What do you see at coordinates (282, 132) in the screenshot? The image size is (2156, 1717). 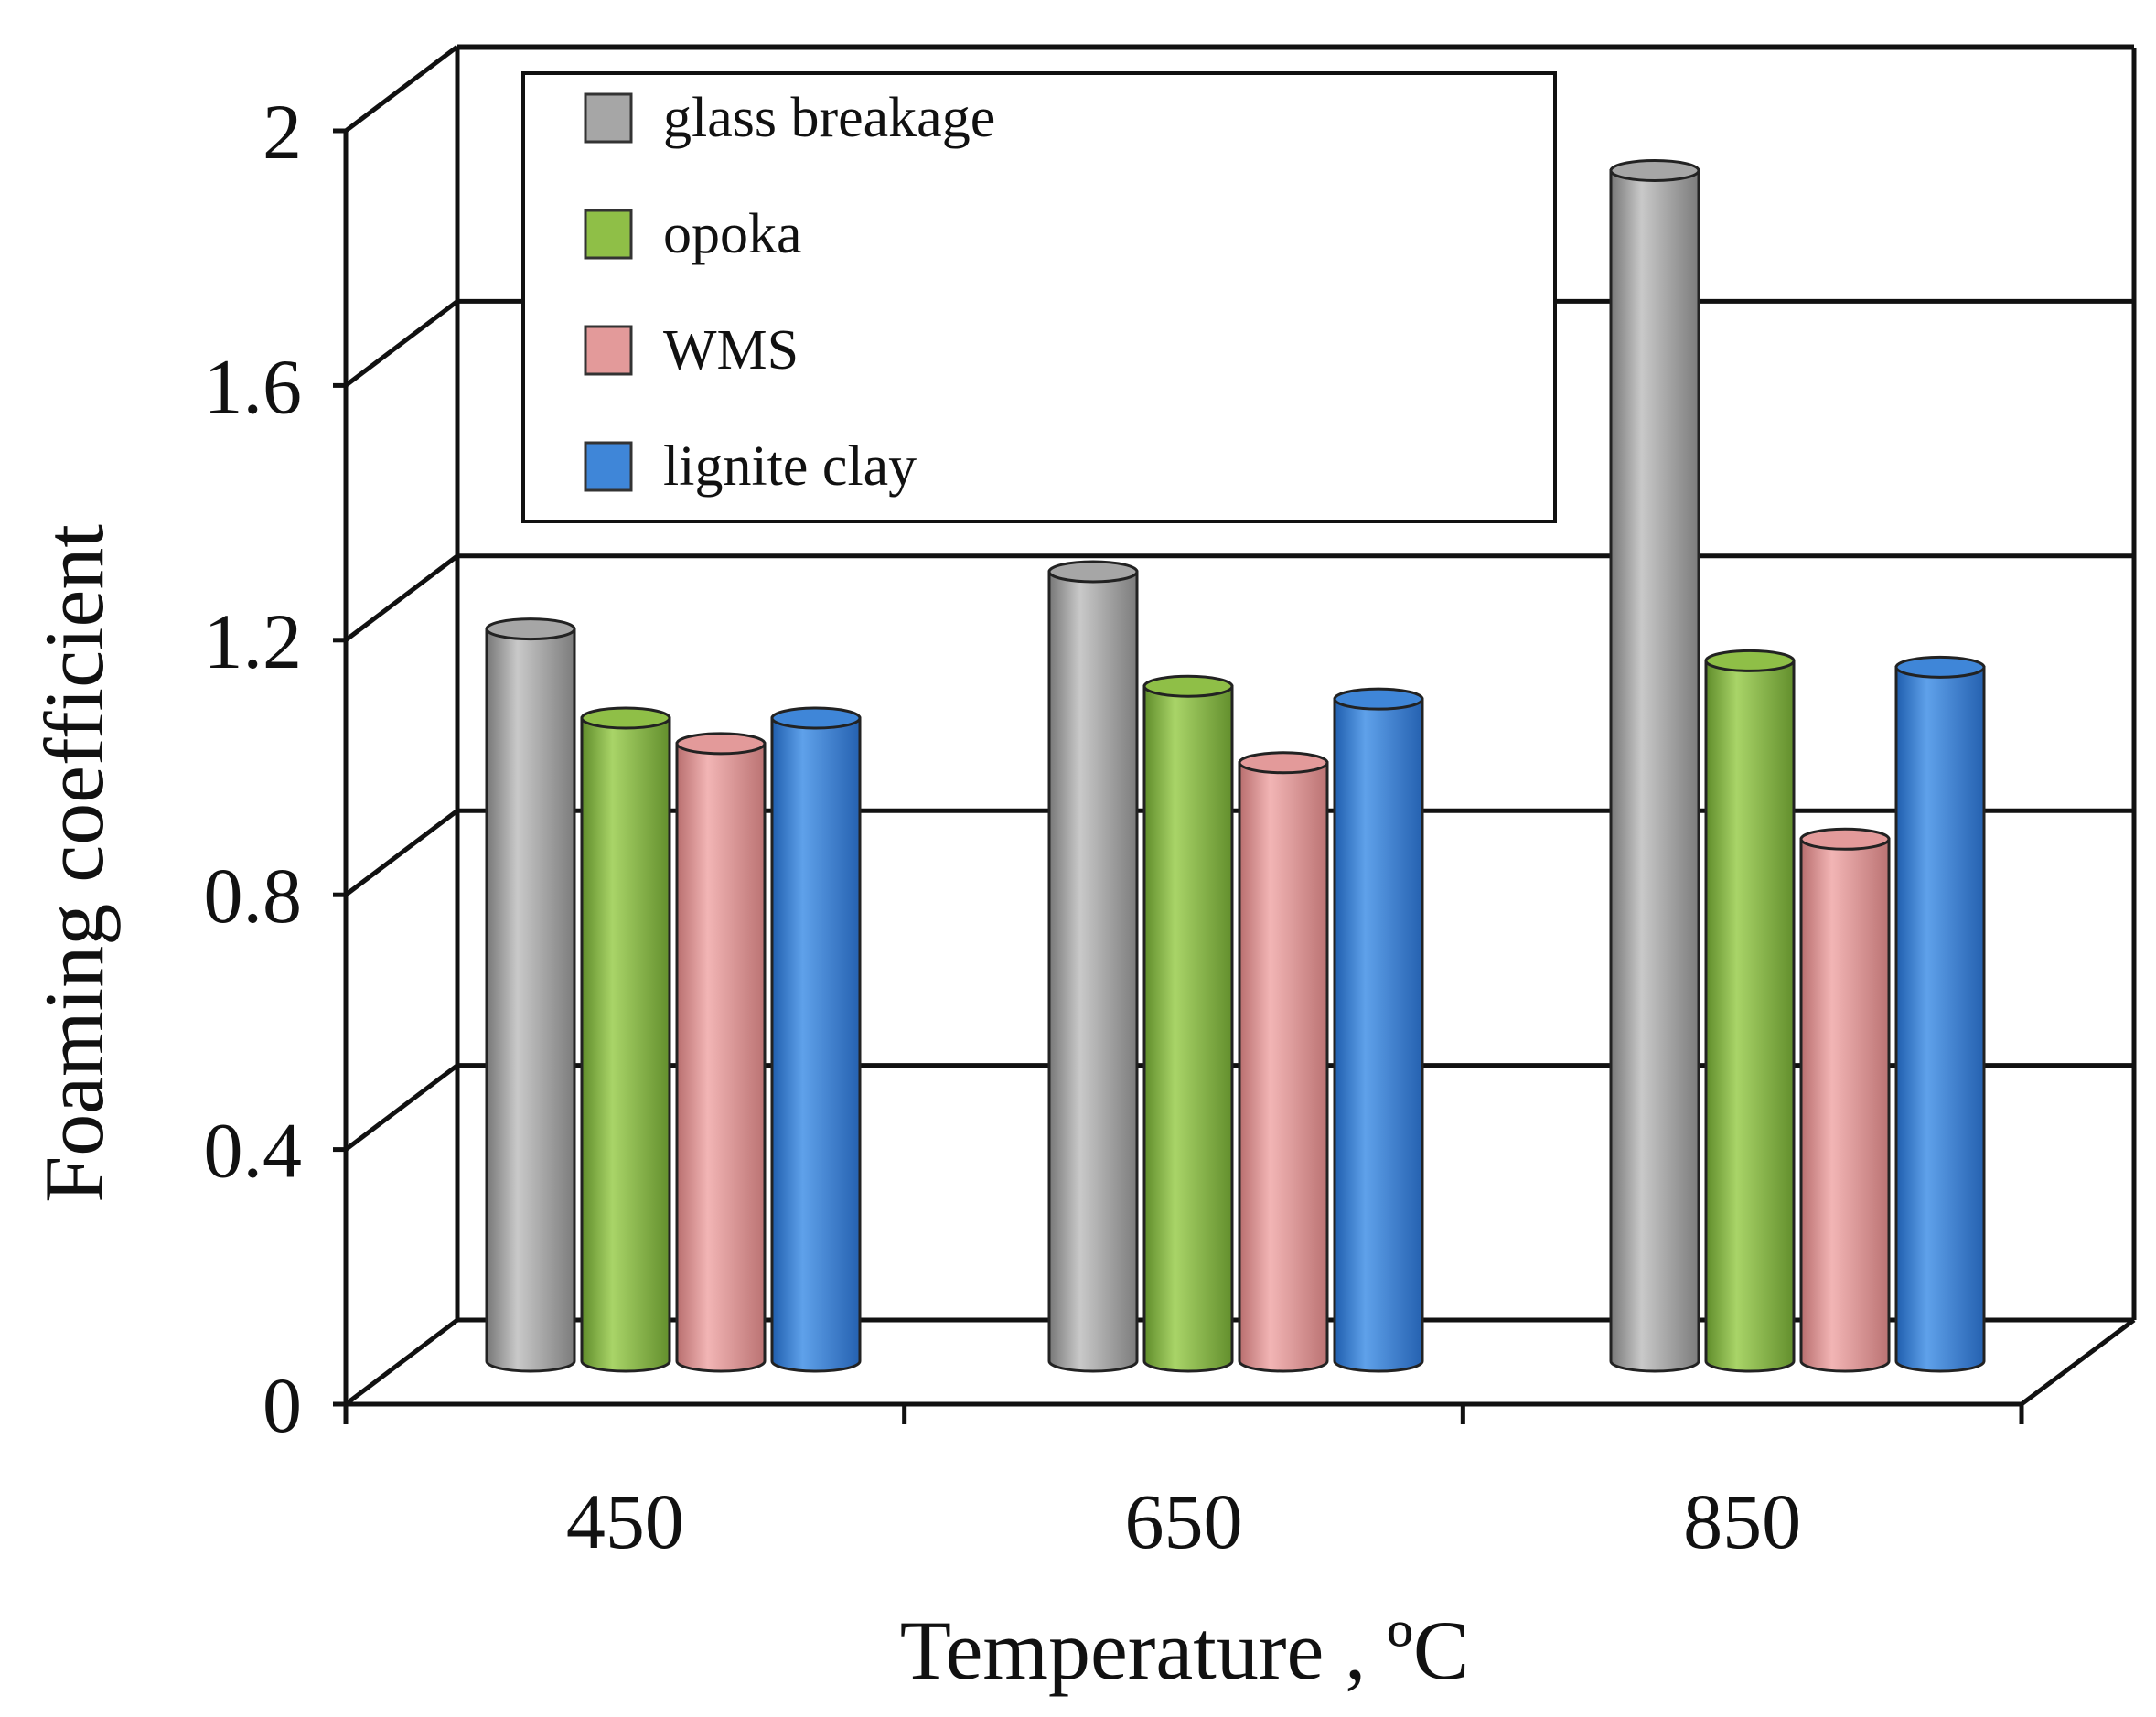 I see `y-tick-label: 2` at bounding box center [282, 132].